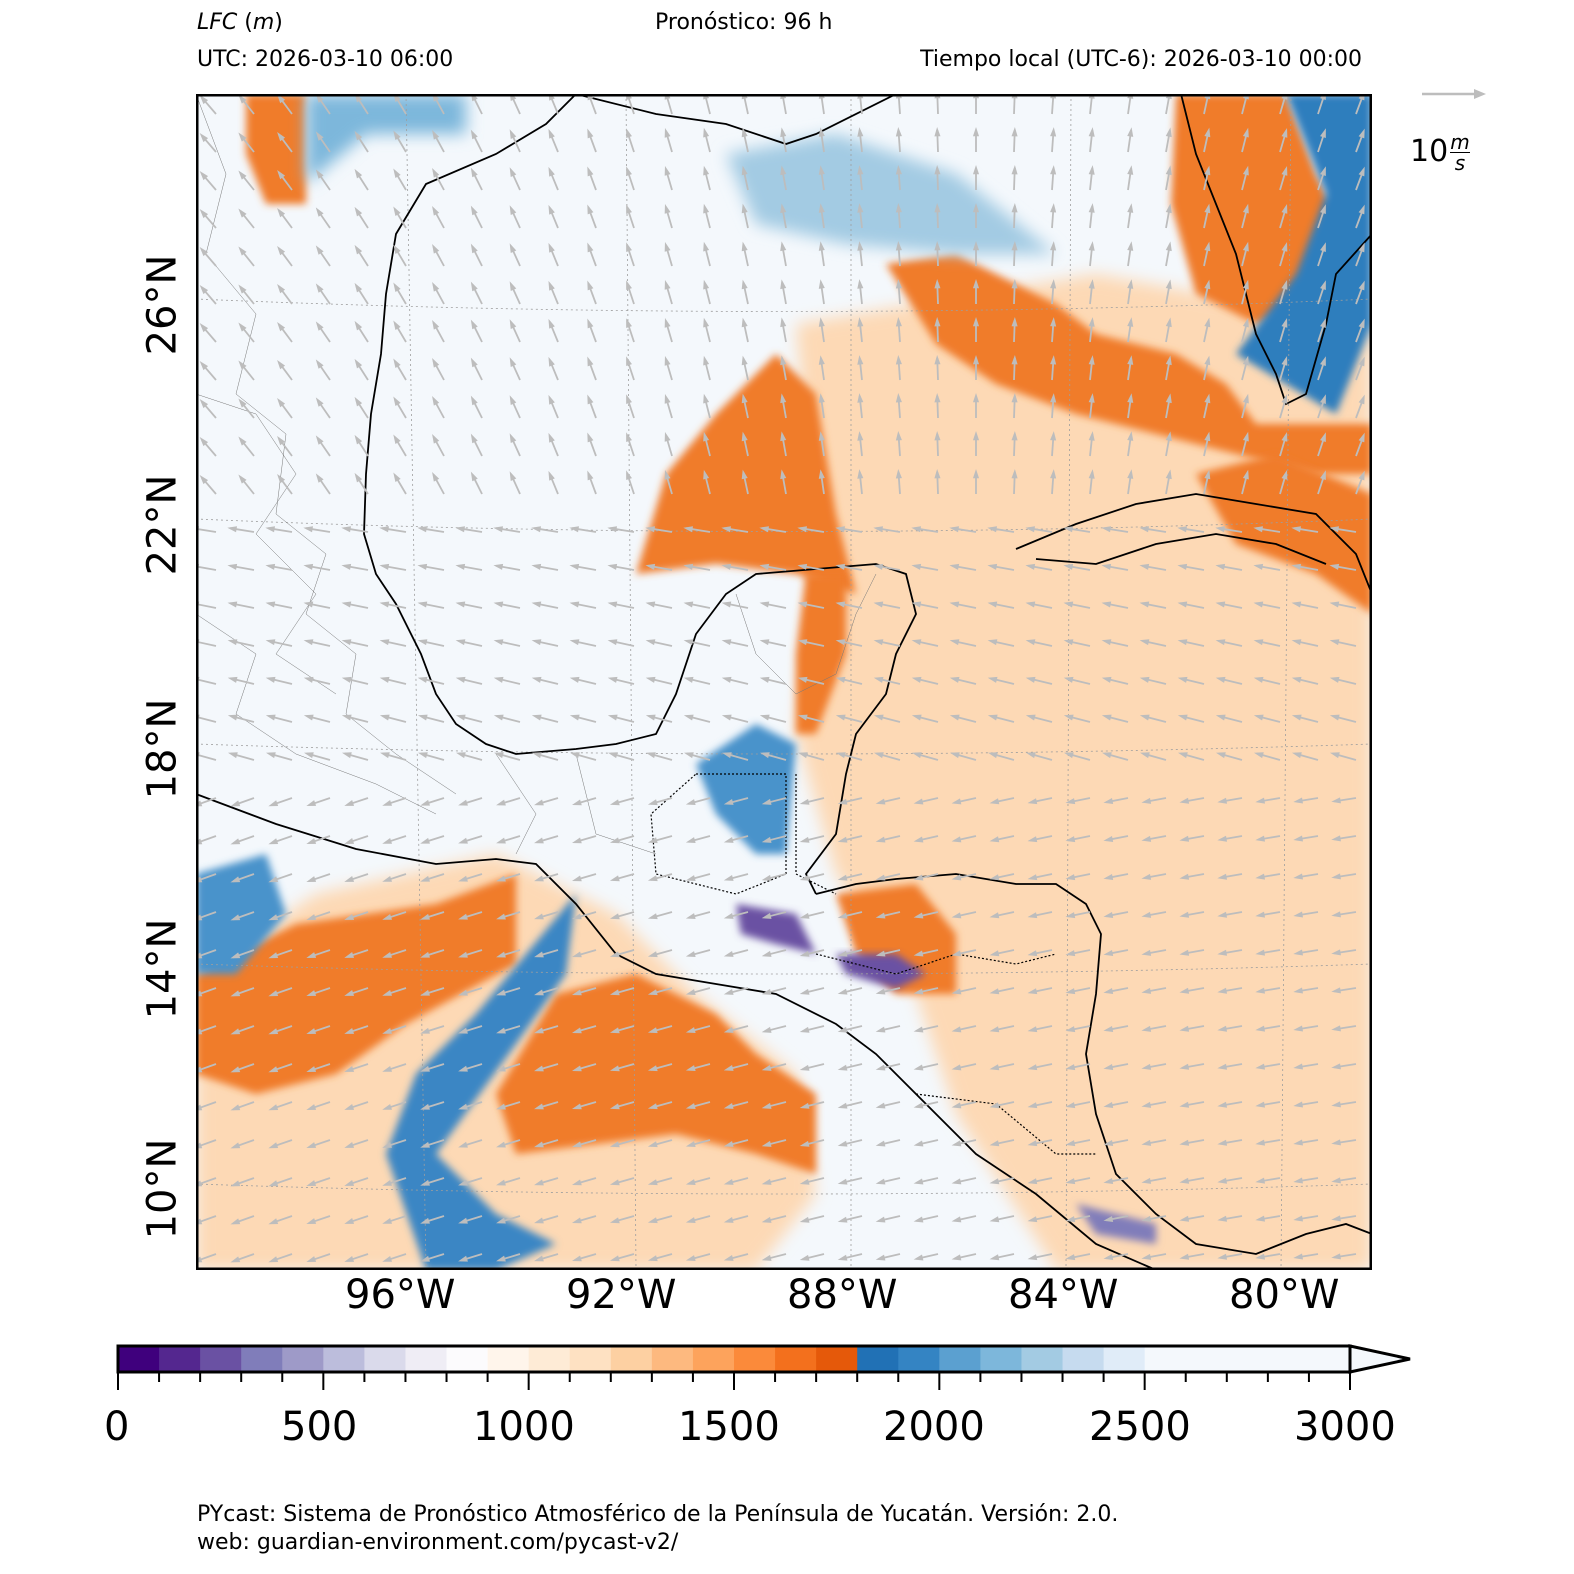 Image resolution: width=1574 pixels, height=1574 pixels. I want to click on field-orange-yucatan, so click(821, 654).